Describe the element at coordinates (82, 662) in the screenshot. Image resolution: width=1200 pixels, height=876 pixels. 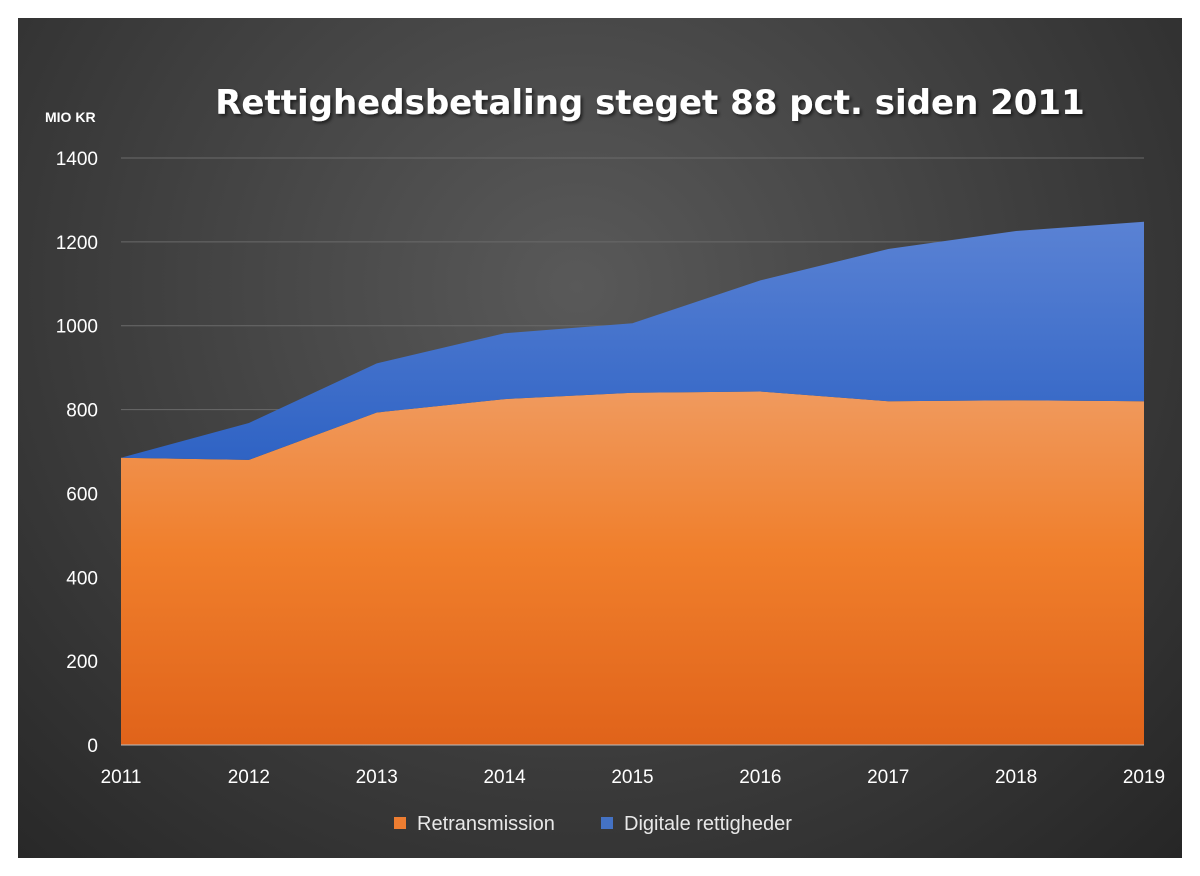
I see `y-tick-label: 200` at that location.